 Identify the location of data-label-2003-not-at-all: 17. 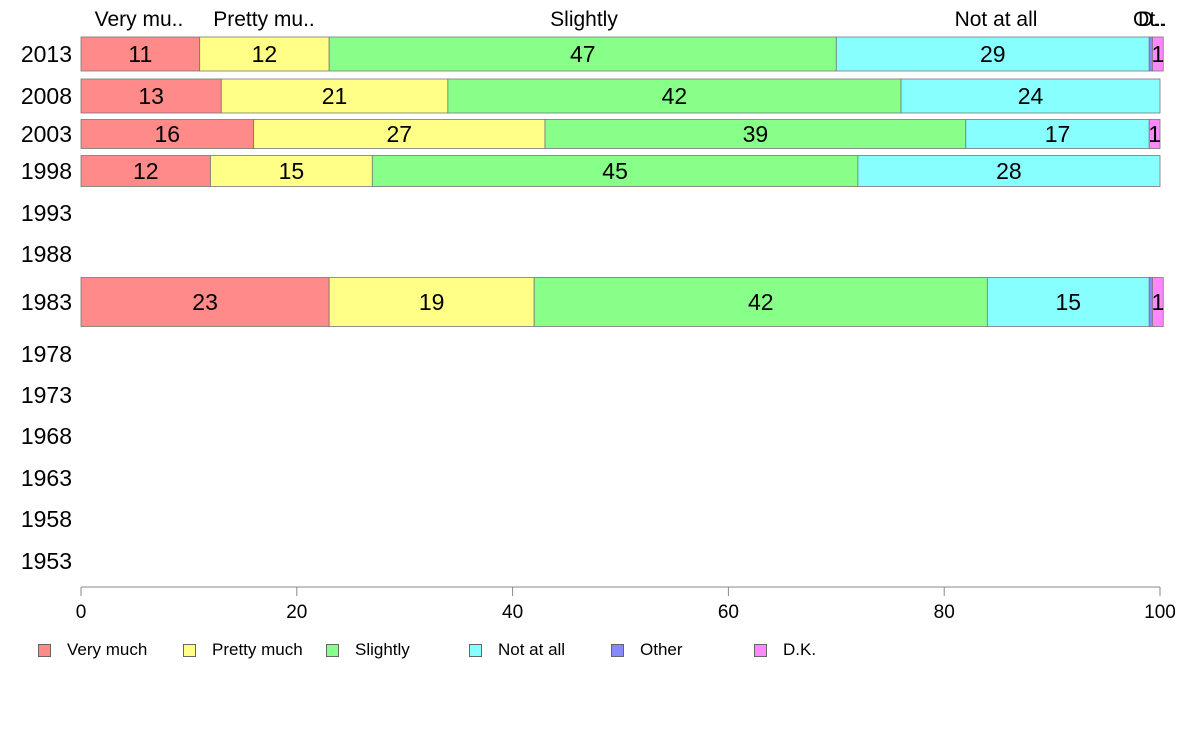
(1058, 134).